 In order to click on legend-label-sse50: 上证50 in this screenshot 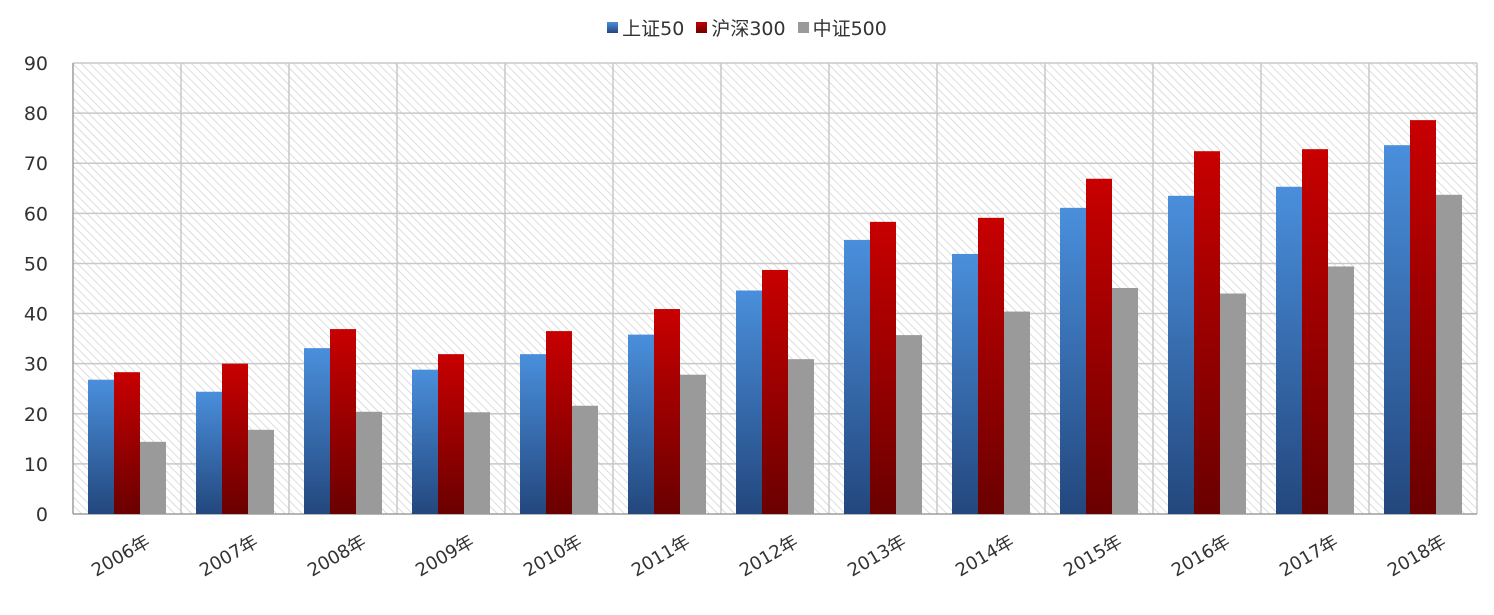, I will do `click(653, 29)`.